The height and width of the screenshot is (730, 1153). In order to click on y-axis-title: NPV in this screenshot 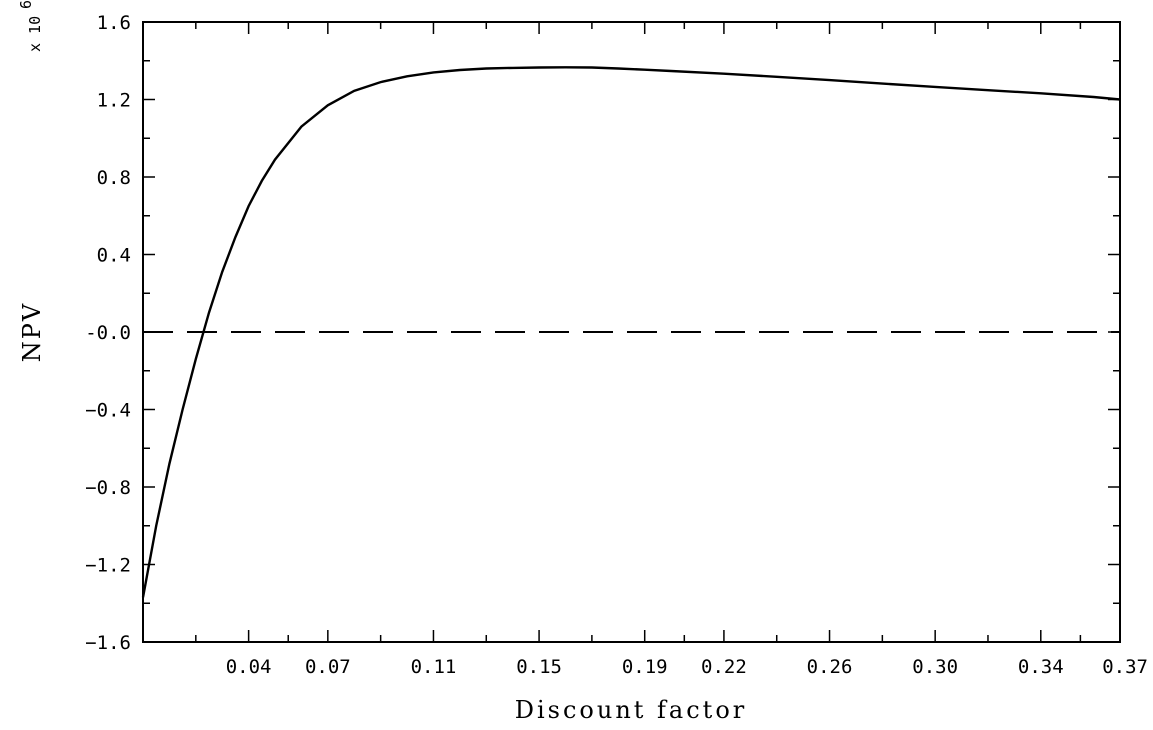, I will do `click(32, 332)`.